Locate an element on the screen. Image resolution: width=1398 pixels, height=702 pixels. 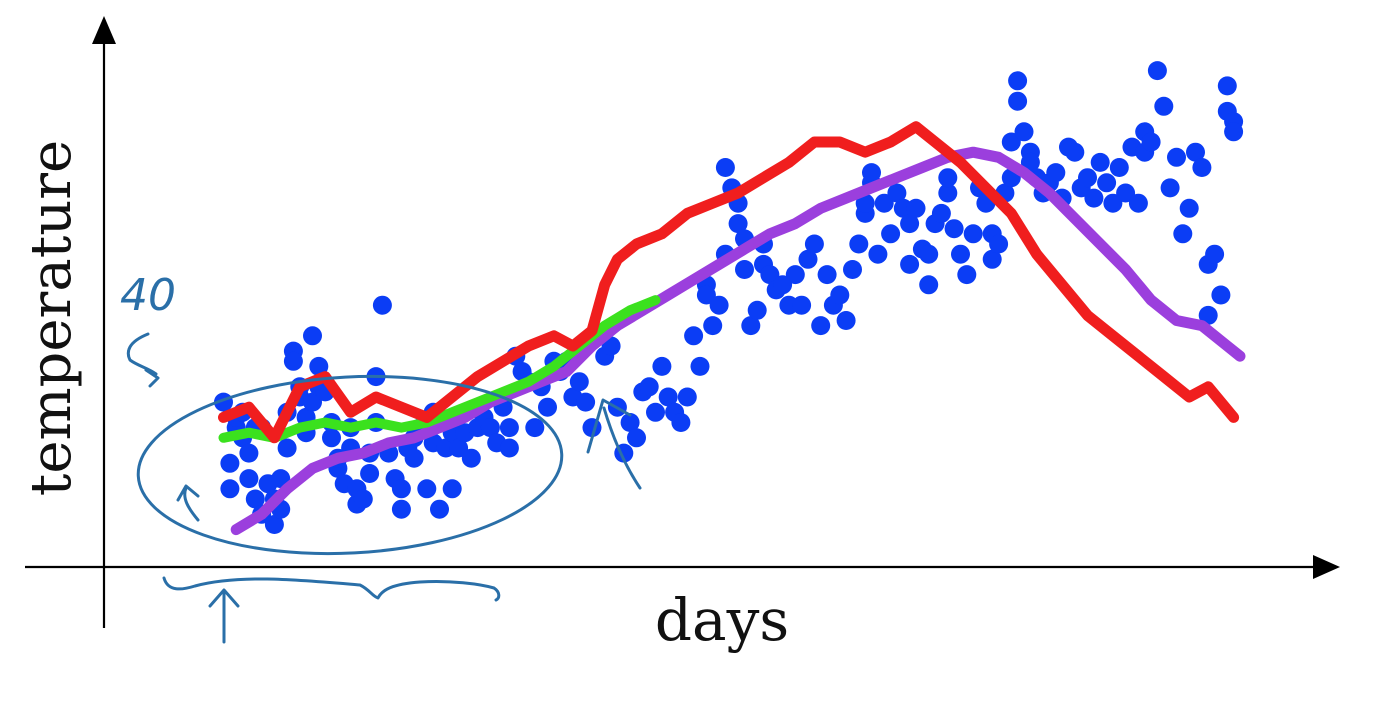
brace-arrow is located at coordinates (224, 616).